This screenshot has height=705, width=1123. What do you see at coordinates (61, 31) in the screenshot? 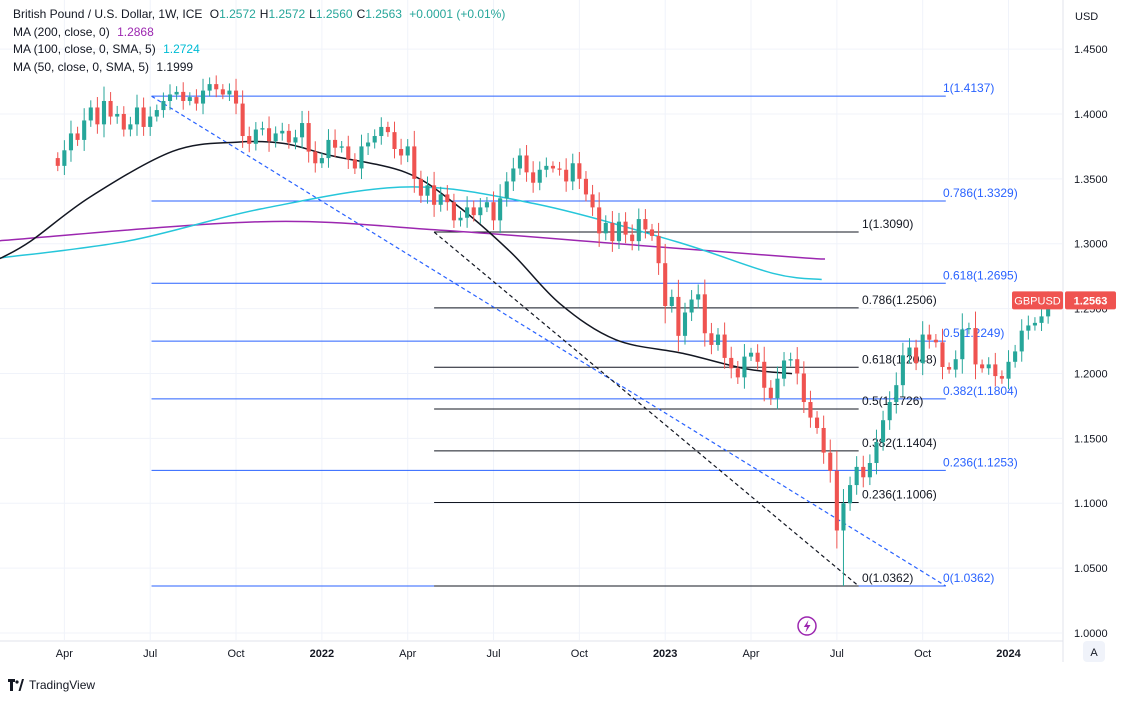
I see `ma200-label: MA (200, close, 0)` at bounding box center [61, 31].